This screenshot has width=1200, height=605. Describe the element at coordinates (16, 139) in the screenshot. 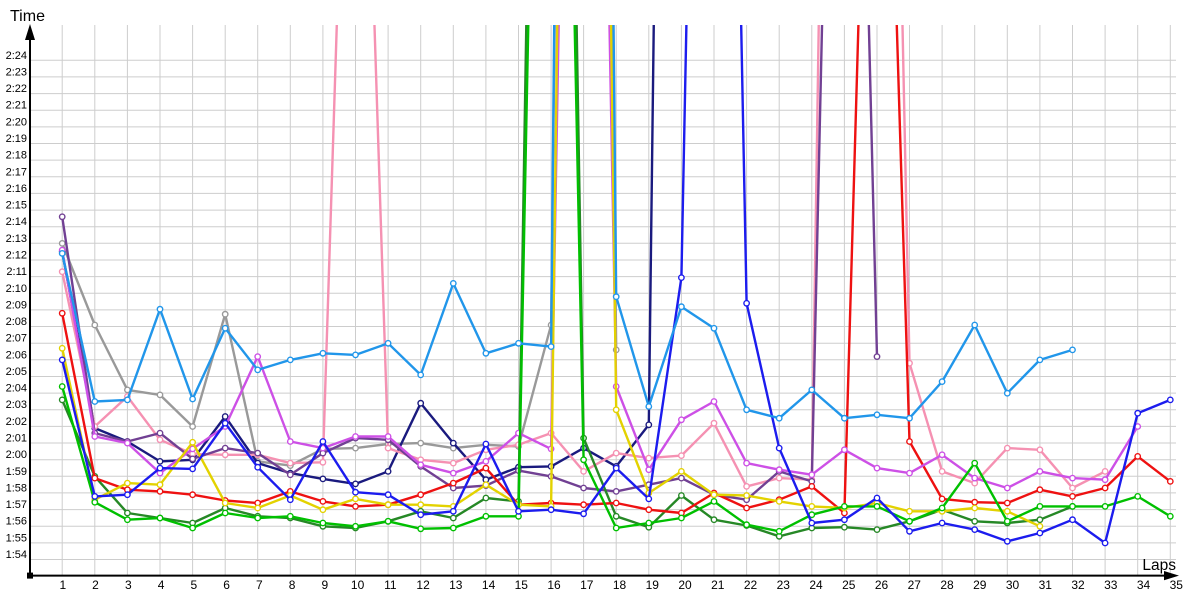

I see `svg-text: 2:19` at that location.